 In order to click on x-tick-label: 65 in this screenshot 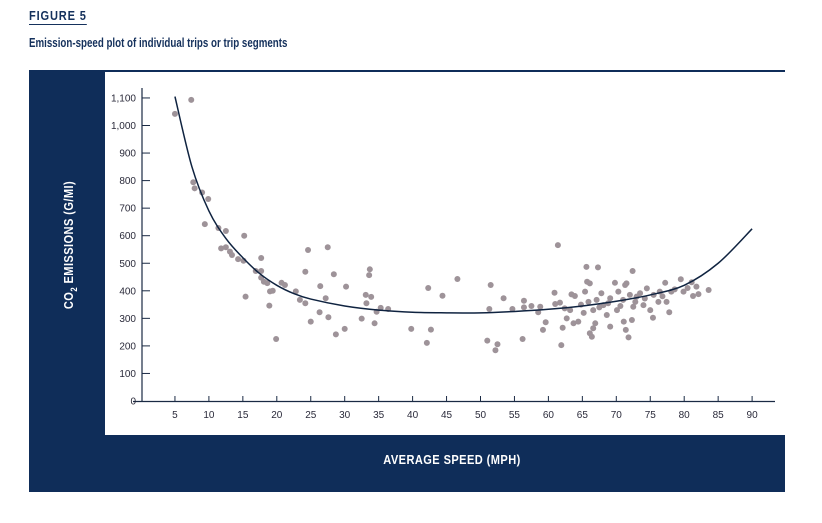, I will do `click(583, 415)`.